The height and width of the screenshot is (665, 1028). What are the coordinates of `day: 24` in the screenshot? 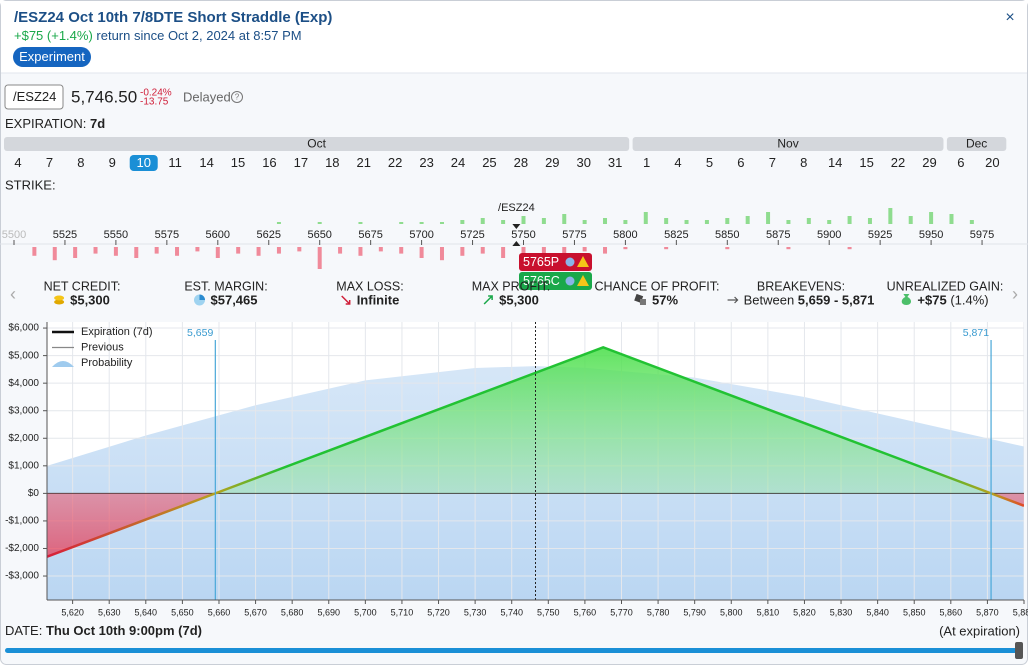 It's located at (458, 162).